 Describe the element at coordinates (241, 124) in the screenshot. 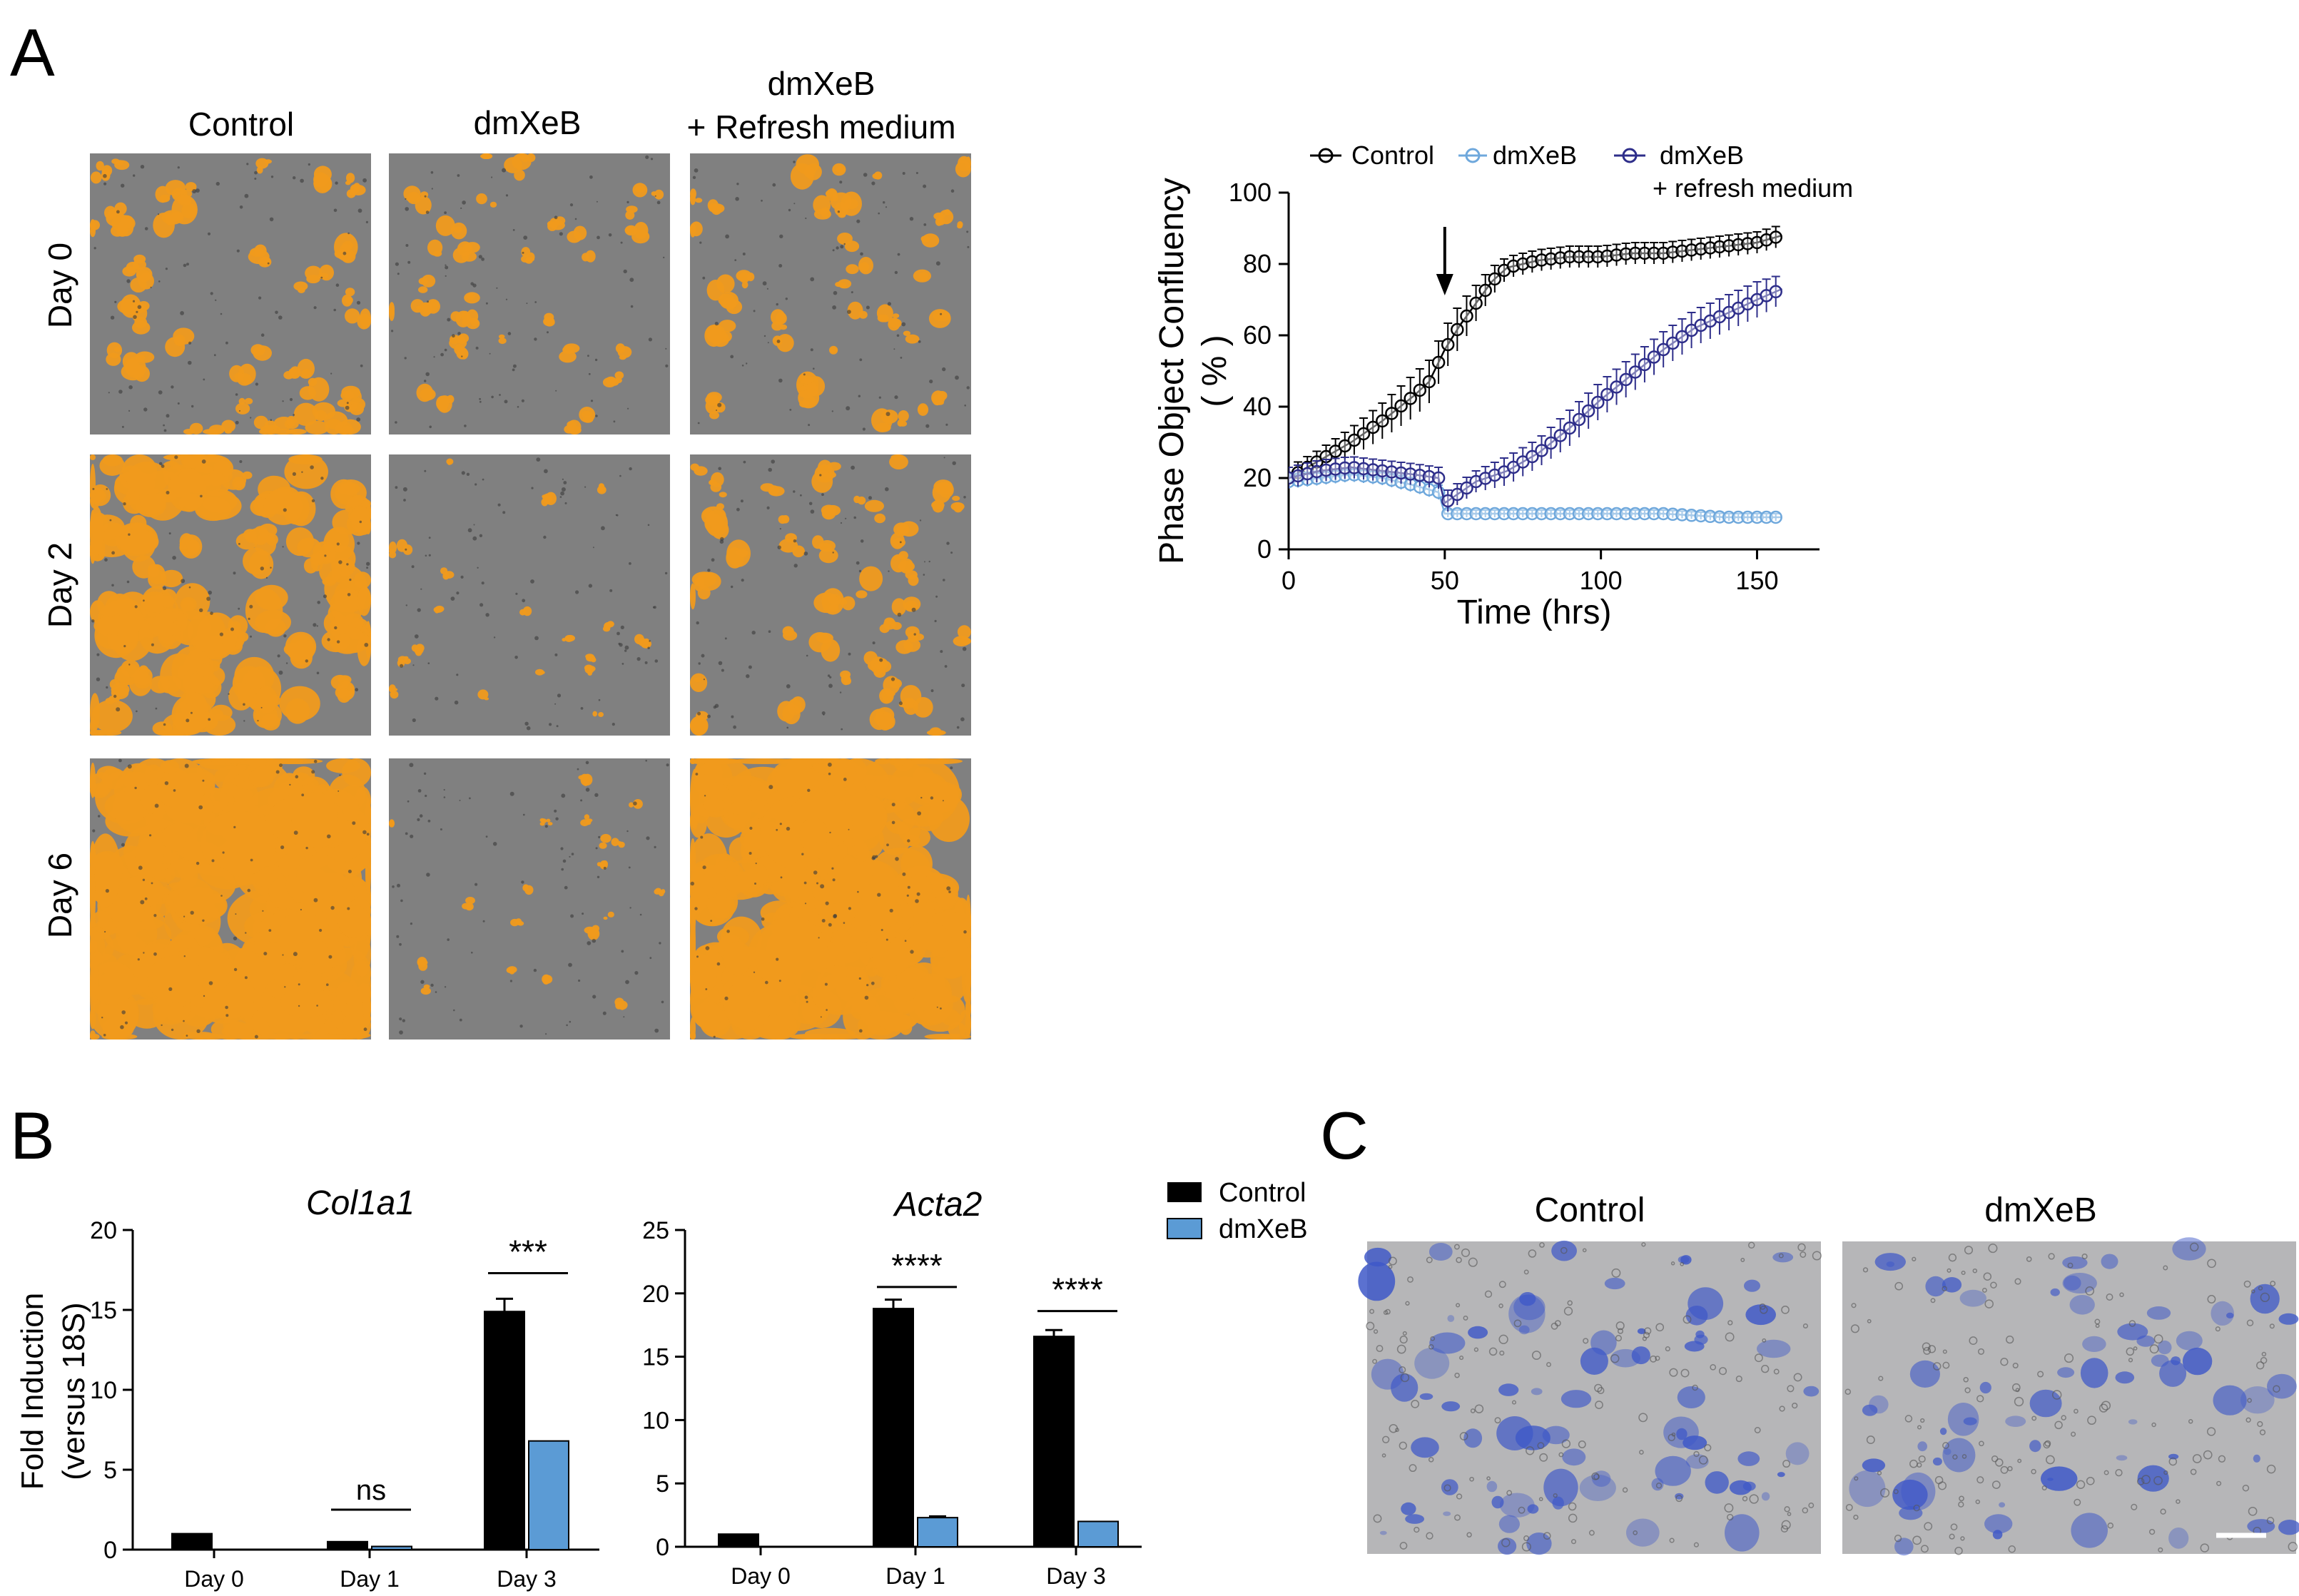

I see `col-header-control: Control` at that location.